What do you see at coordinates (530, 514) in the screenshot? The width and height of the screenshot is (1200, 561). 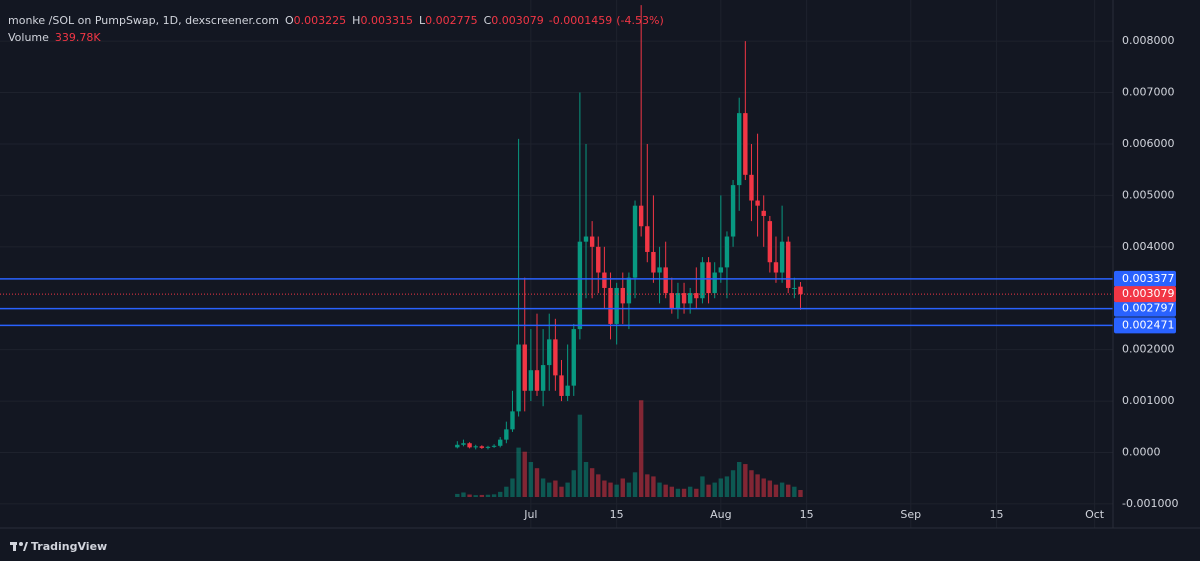 I see `x-tick-label: Jul` at bounding box center [530, 514].